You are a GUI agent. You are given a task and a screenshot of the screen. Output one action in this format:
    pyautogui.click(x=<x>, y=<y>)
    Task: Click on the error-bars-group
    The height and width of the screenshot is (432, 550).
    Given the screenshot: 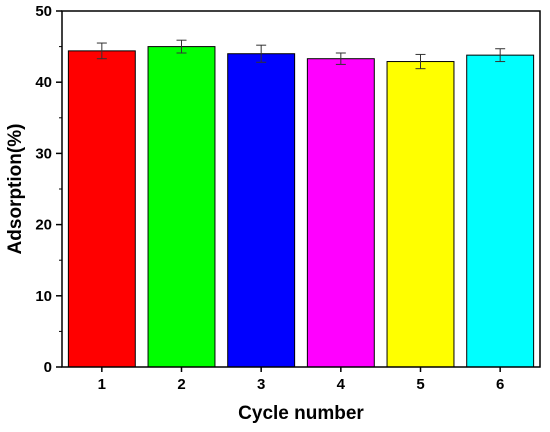 What is the action you would take?
    pyautogui.click(x=301, y=54)
    